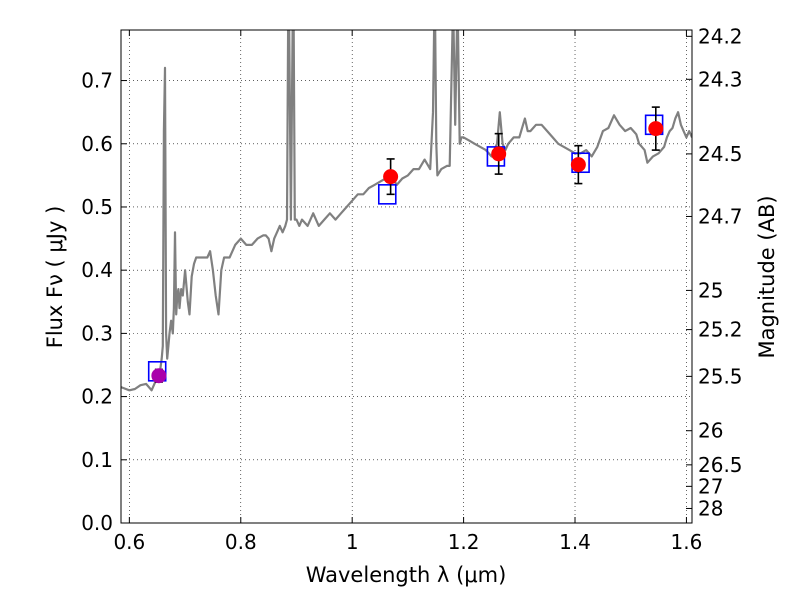  I want to click on x-tick-label: 1, so click(352, 542).